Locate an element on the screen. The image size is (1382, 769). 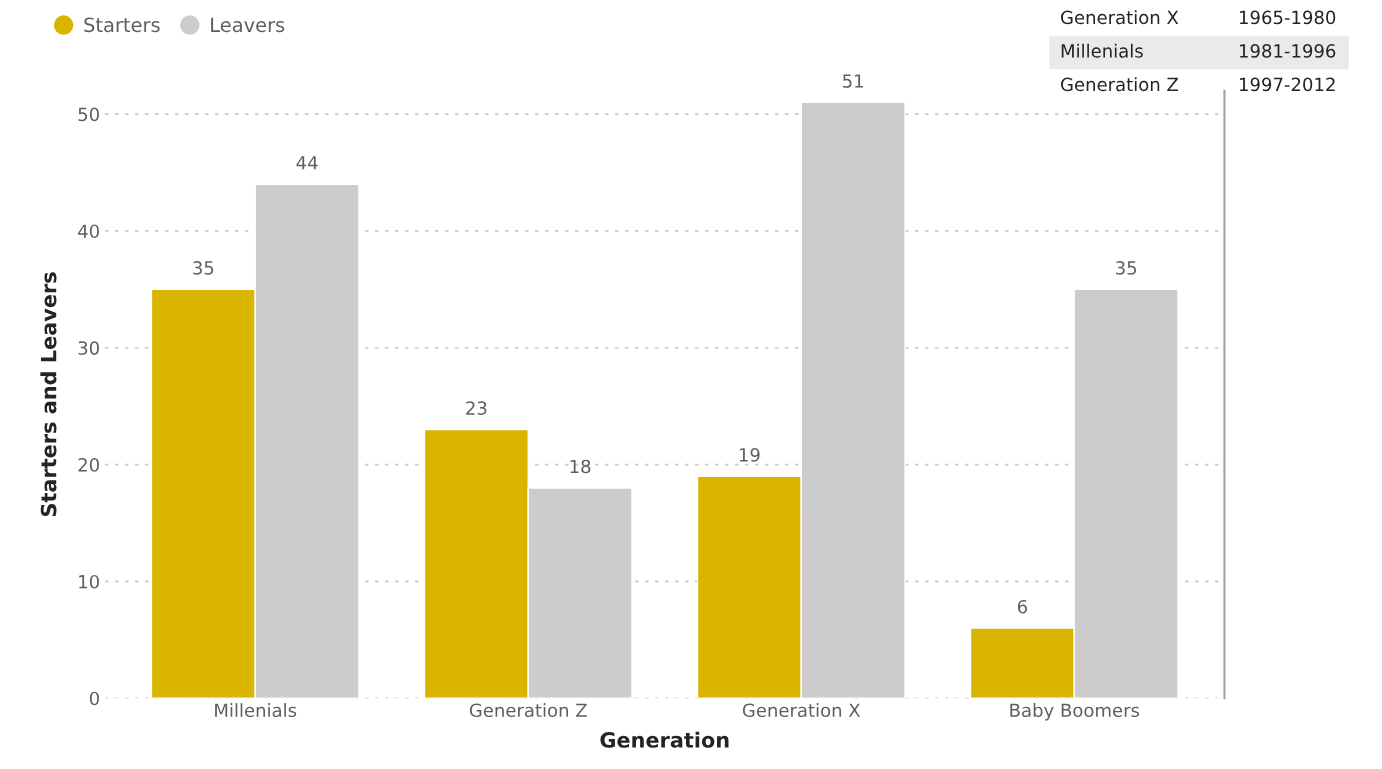
y-tick-label: 30 is located at coordinates (88, 348).